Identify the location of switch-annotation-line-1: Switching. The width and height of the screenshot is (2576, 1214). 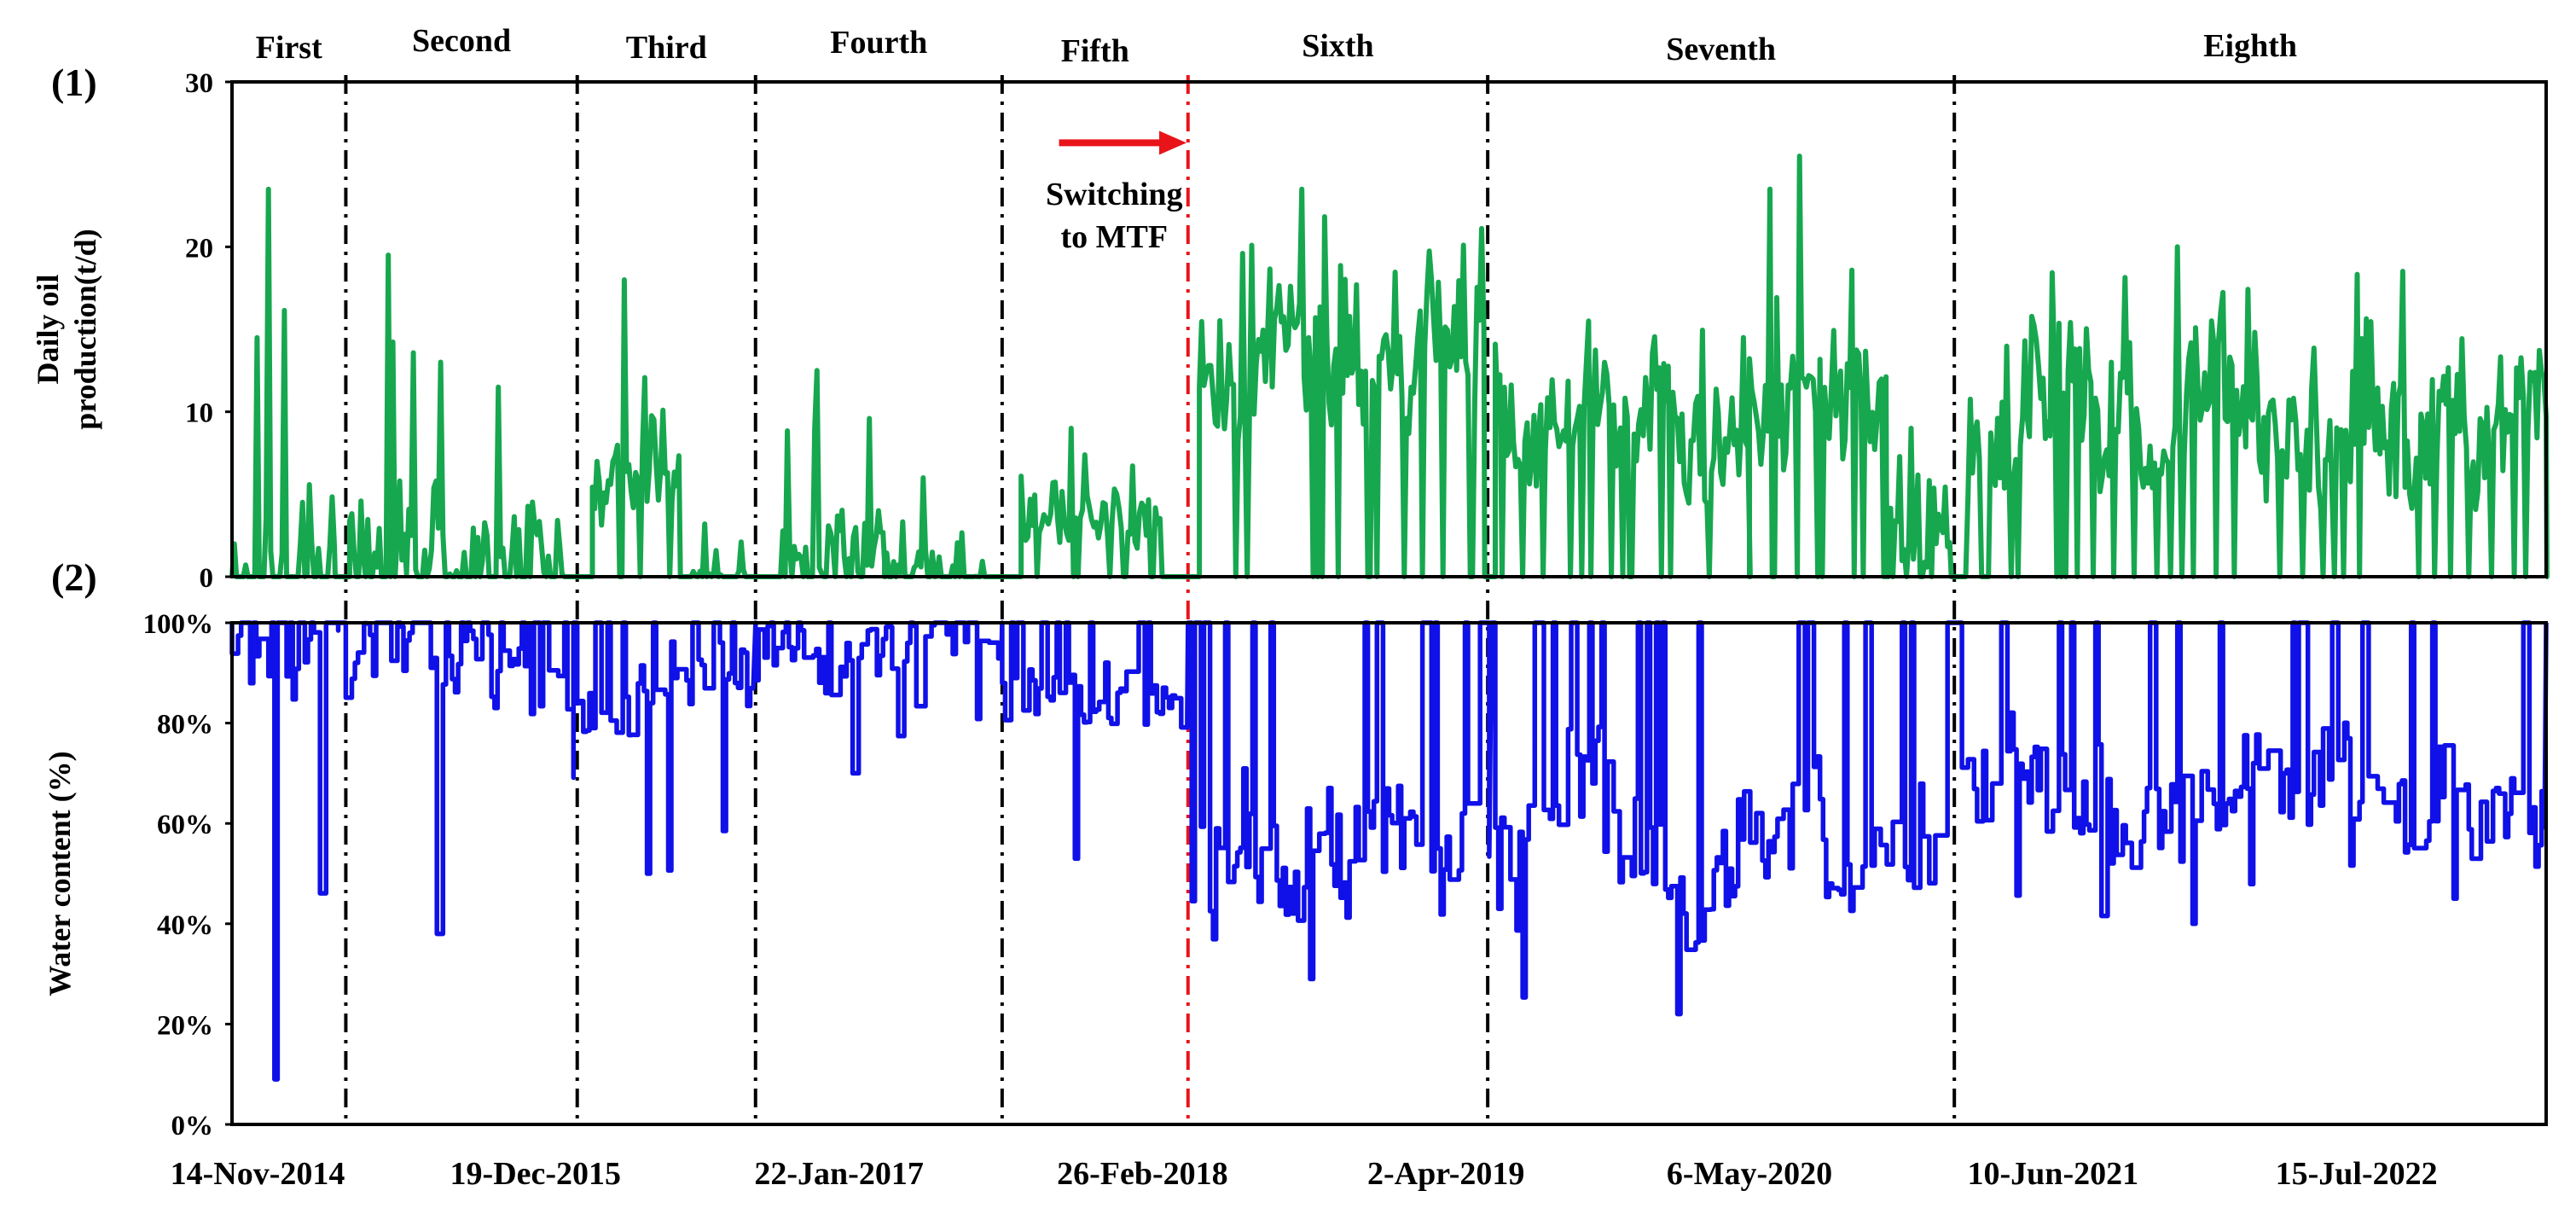
(1114, 195).